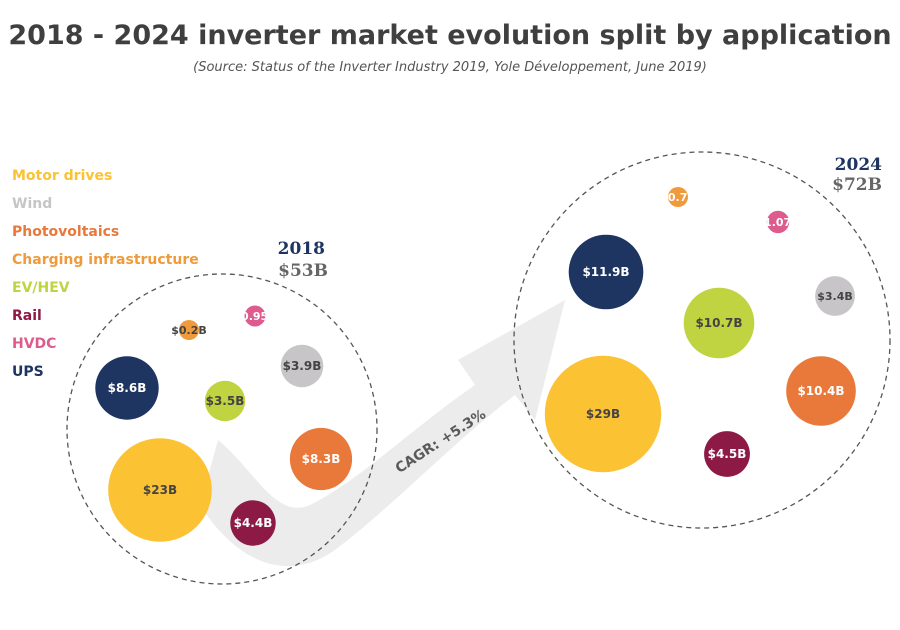 Image resolution: width=900 pixels, height=630 pixels. What do you see at coordinates (28, 372) in the screenshot?
I see `legend-item-ups: UPS` at bounding box center [28, 372].